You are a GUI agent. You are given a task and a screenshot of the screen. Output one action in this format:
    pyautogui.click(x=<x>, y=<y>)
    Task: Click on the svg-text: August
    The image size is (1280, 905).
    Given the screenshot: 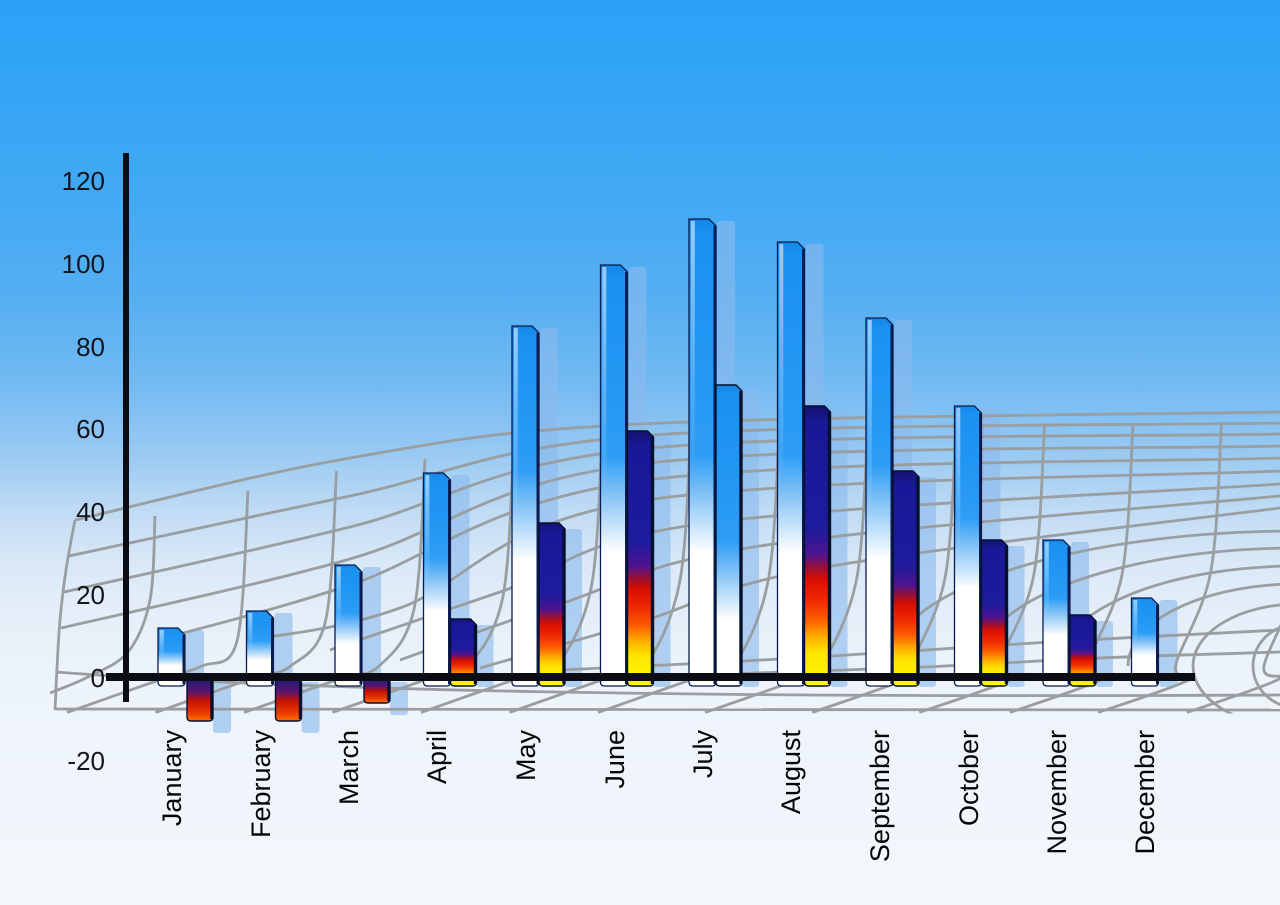 What is the action you would take?
    pyautogui.click(x=791, y=772)
    